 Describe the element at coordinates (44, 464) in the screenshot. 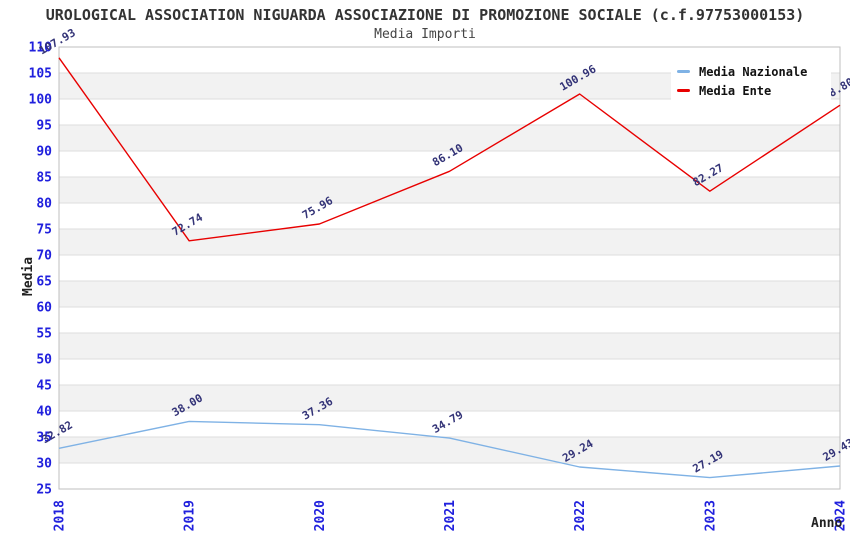

I see `y-tick-label: 30` at that location.